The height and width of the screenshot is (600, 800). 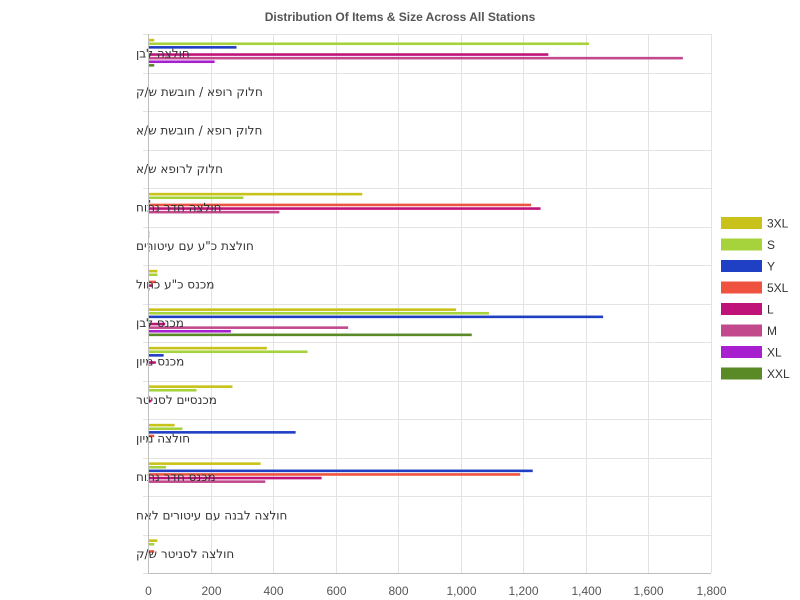 I want to click on legend-label: XL, so click(x=774, y=353).